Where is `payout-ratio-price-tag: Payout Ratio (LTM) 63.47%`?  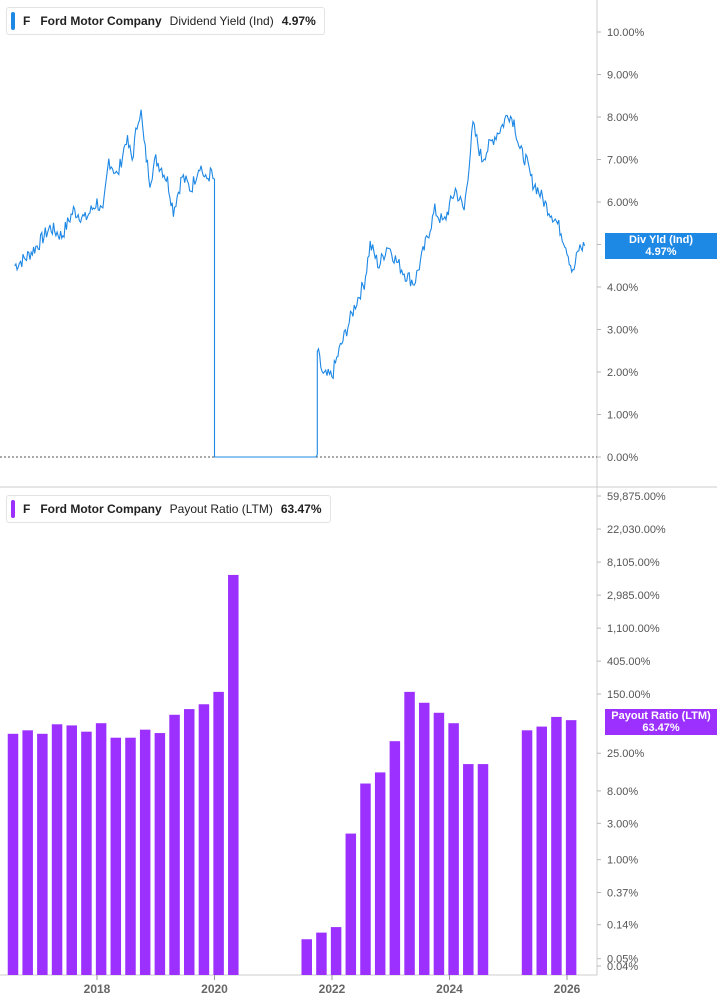 payout-ratio-price-tag: Payout Ratio (LTM) 63.47% is located at coordinates (661, 722).